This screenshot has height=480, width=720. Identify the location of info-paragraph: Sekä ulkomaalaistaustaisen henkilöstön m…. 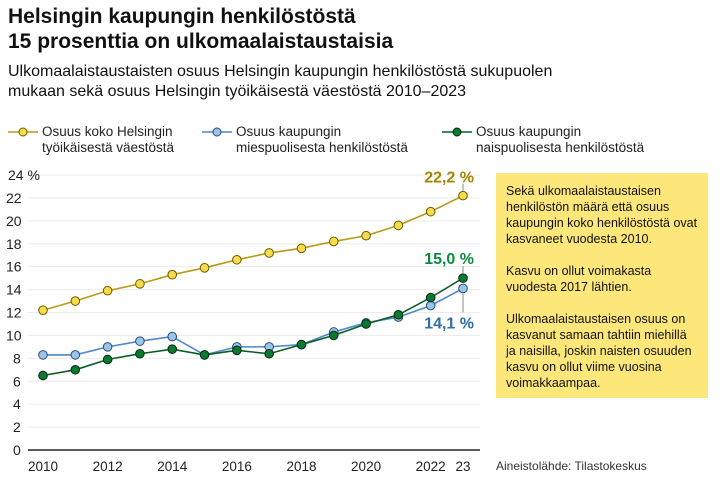
(602, 215).